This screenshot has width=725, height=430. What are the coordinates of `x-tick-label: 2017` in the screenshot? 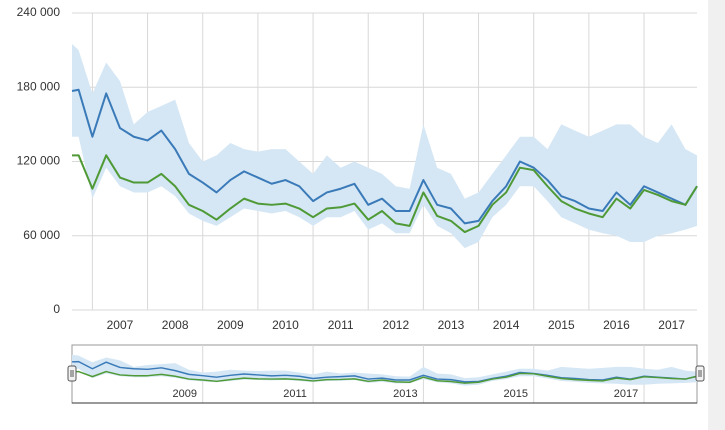 It's located at (671, 325).